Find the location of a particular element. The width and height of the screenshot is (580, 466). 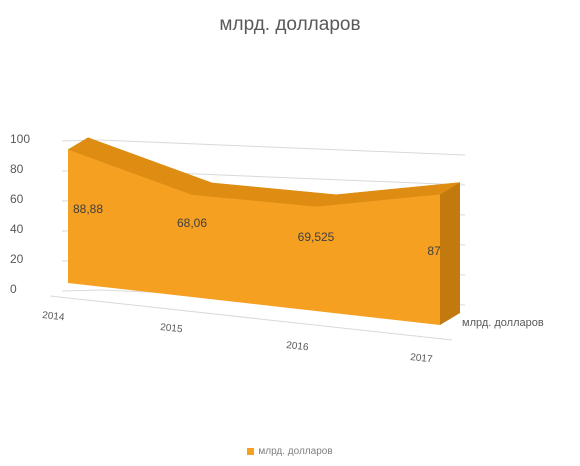

legend-swatch is located at coordinates (251, 451).